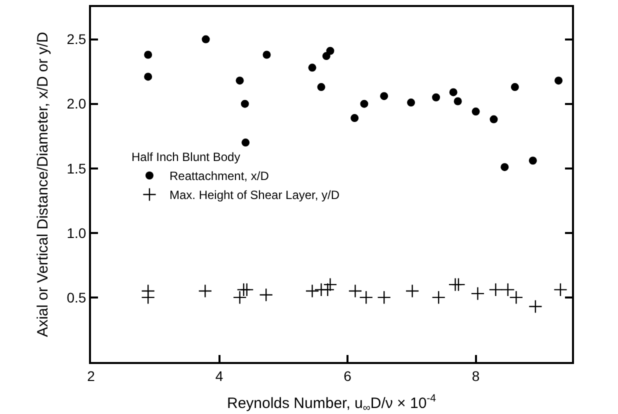  Describe the element at coordinates (331, 403) in the screenshot. I see `x-axis-title: Reynolds Number, u$_{∞}$D/ν × 10$^{-4}$` at that location.